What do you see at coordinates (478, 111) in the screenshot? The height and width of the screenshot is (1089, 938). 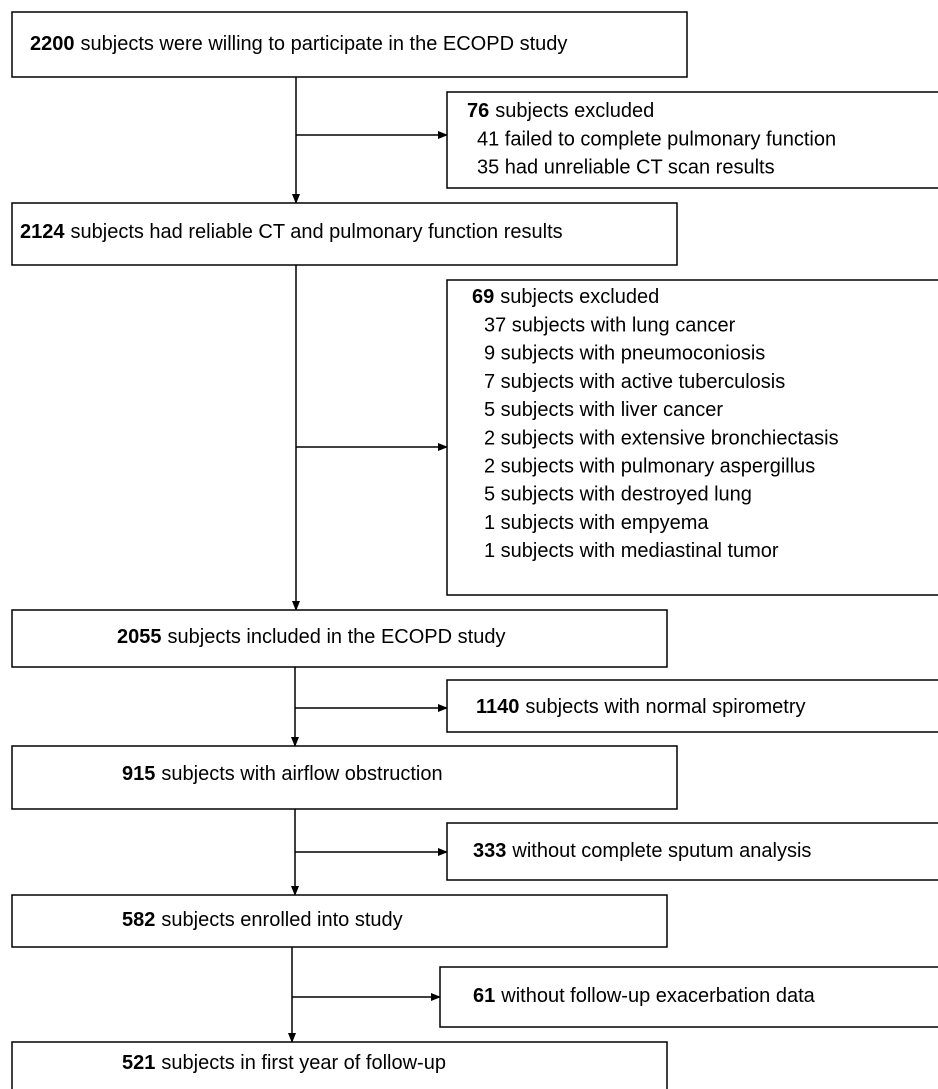 I see `count: 76` at bounding box center [478, 111].